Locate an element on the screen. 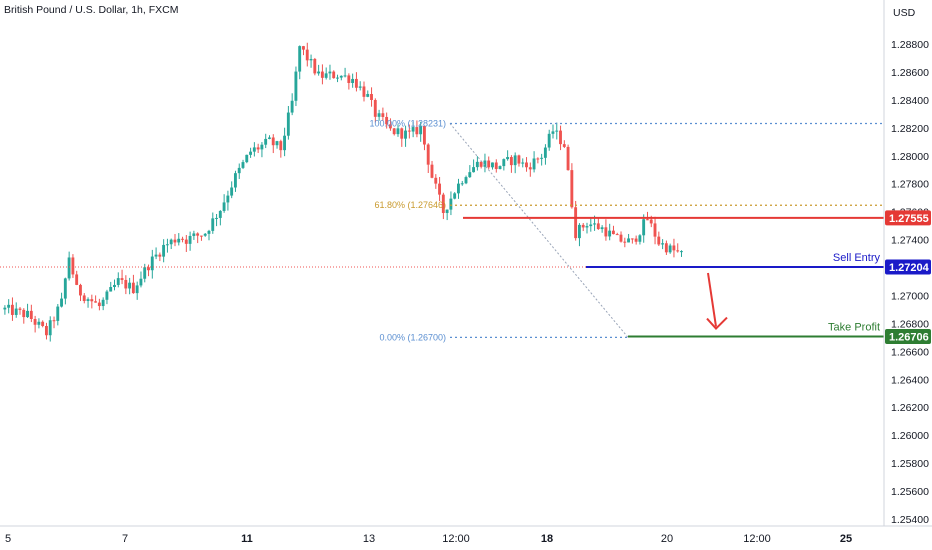 The width and height of the screenshot is (932, 550). time-axis-ticks: 5 7 11 13 12:00 18 20 12:00 25 is located at coordinates (428, 539).